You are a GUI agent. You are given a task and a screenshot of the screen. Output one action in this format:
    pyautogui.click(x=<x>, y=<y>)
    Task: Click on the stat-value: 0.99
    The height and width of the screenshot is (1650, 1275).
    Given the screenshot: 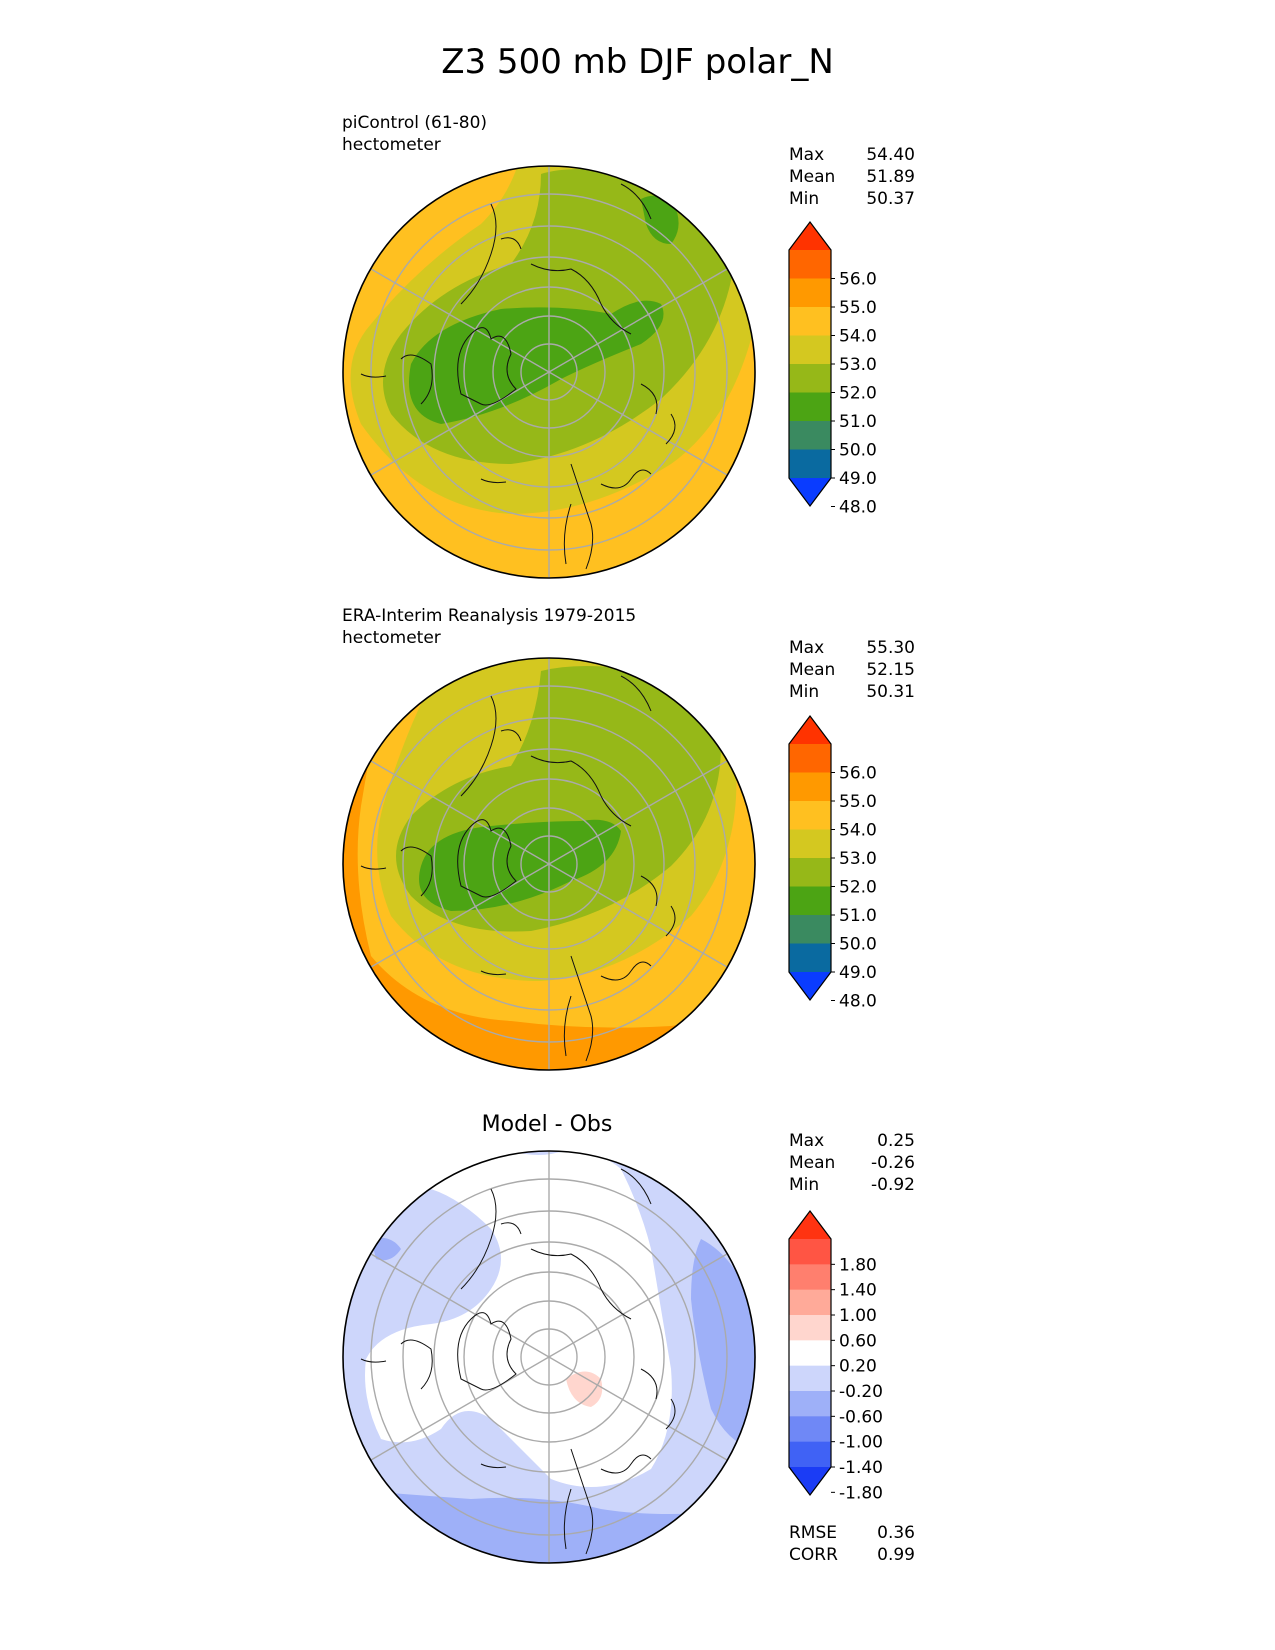 What is the action you would take?
    pyautogui.click(x=896, y=1555)
    